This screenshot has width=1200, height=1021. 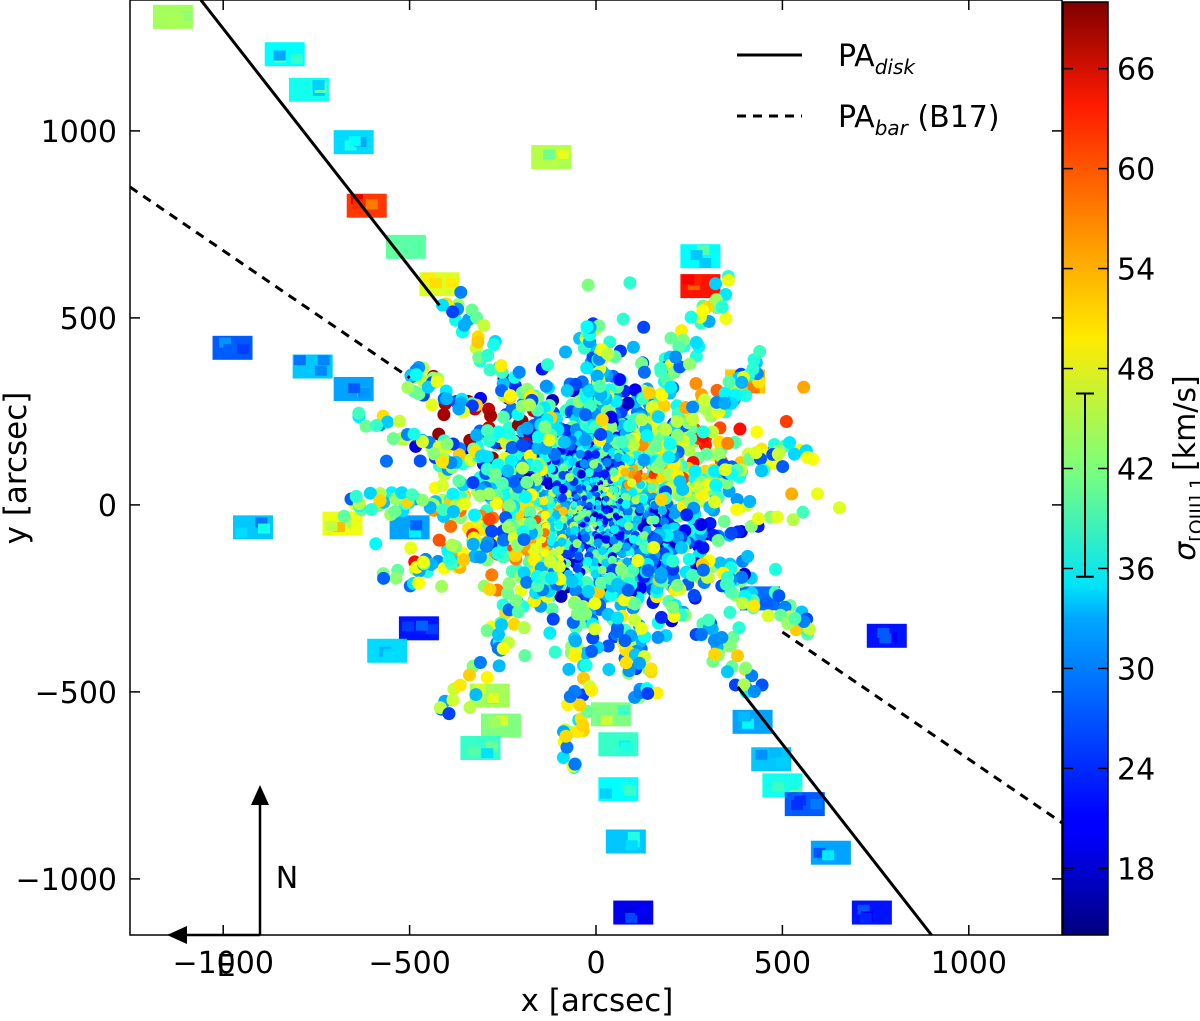 What do you see at coordinates (919, 120) in the screenshot?
I see `legend-label-bar: PAbar (B17)` at bounding box center [919, 120].